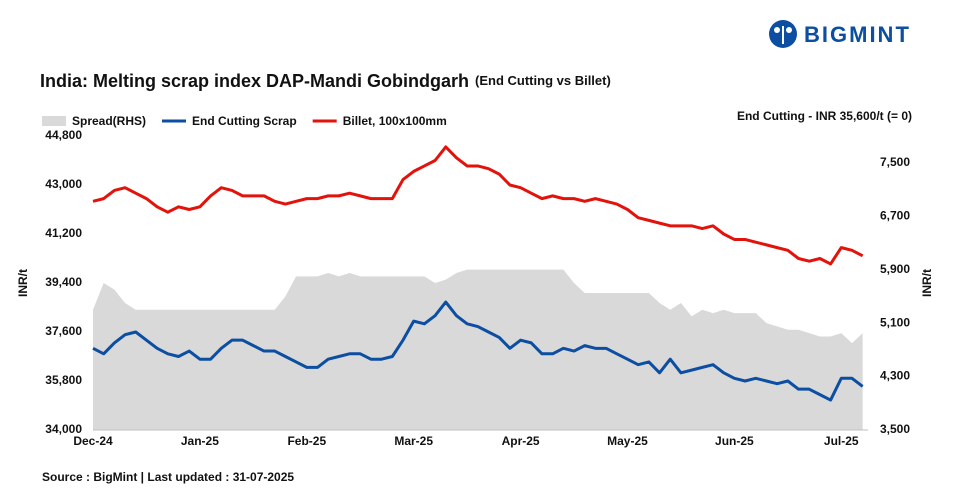 Image resolution: width=953 pixels, height=496 pixels. What do you see at coordinates (306, 441) in the screenshot?
I see `x-tick-label: Feb-25` at bounding box center [306, 441].